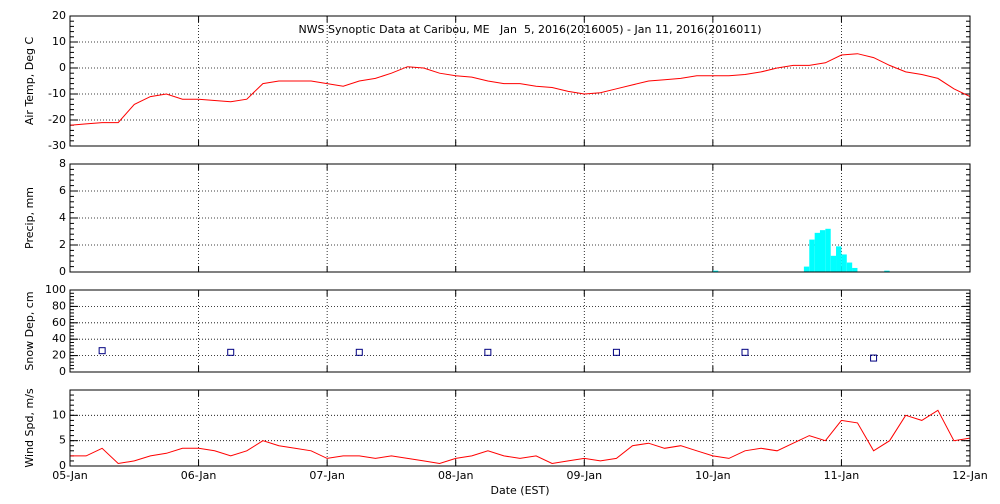 The height and width of the screenshot is (504, 1000). I want to click on x-tick-label: 06-Jan, so click(199, 475).